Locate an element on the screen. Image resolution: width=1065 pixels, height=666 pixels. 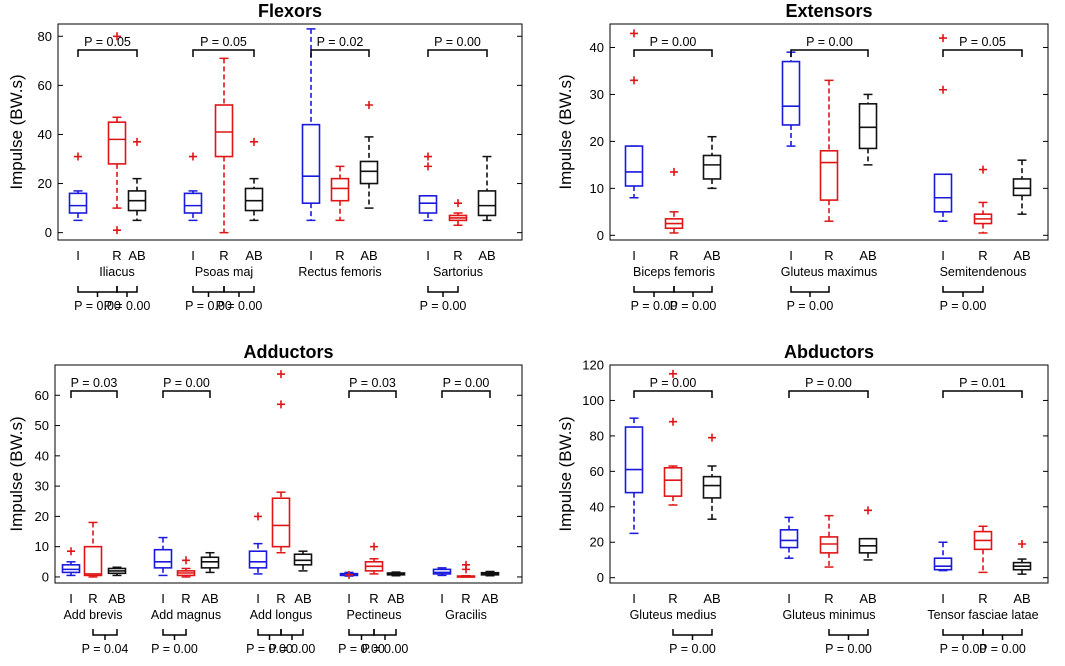
y-tick-label: 40 is located at coordinates (45, 134).